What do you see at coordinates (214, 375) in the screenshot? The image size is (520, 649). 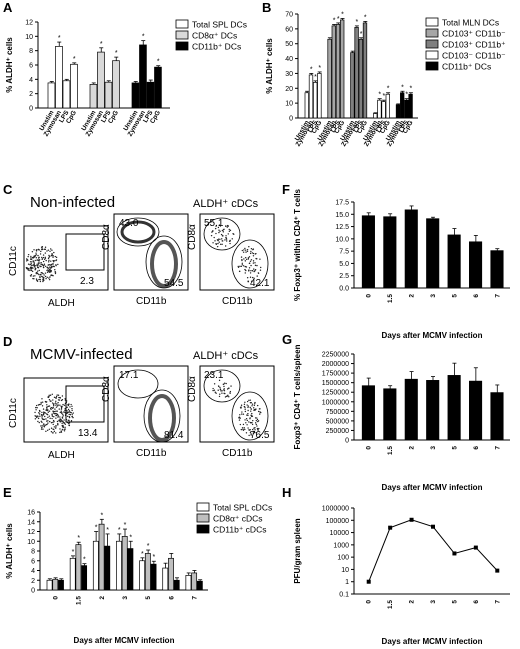 I see `gate-value-top: 23.1` at bounding box center [214, 375].